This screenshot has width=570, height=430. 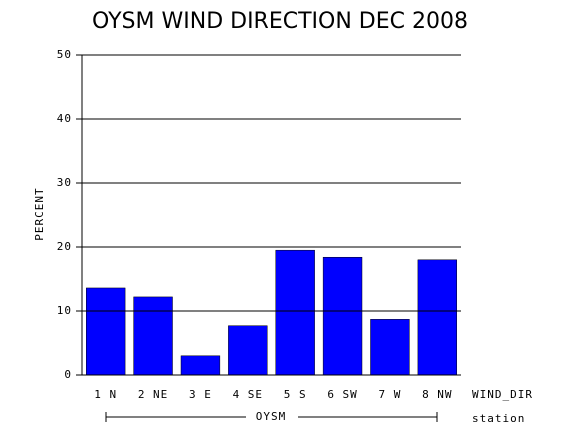 What do you see at coordinates (271, 416) in the screenshot?
I see `group-label: OYSM` at bounding box center [271, 416].